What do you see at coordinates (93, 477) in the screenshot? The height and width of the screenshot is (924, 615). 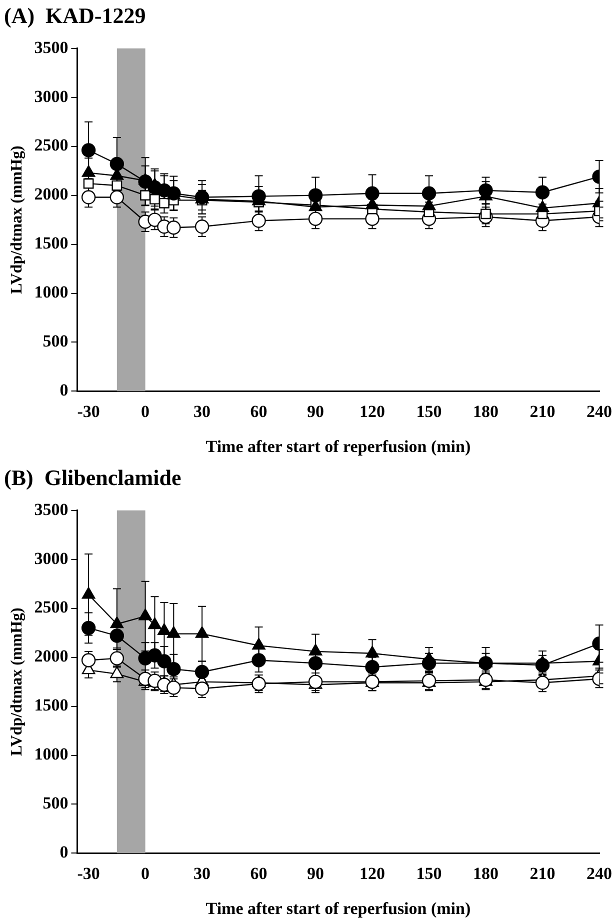 I see `chart-title: (B) Glibenclamide` at bounding box center [93, 477].